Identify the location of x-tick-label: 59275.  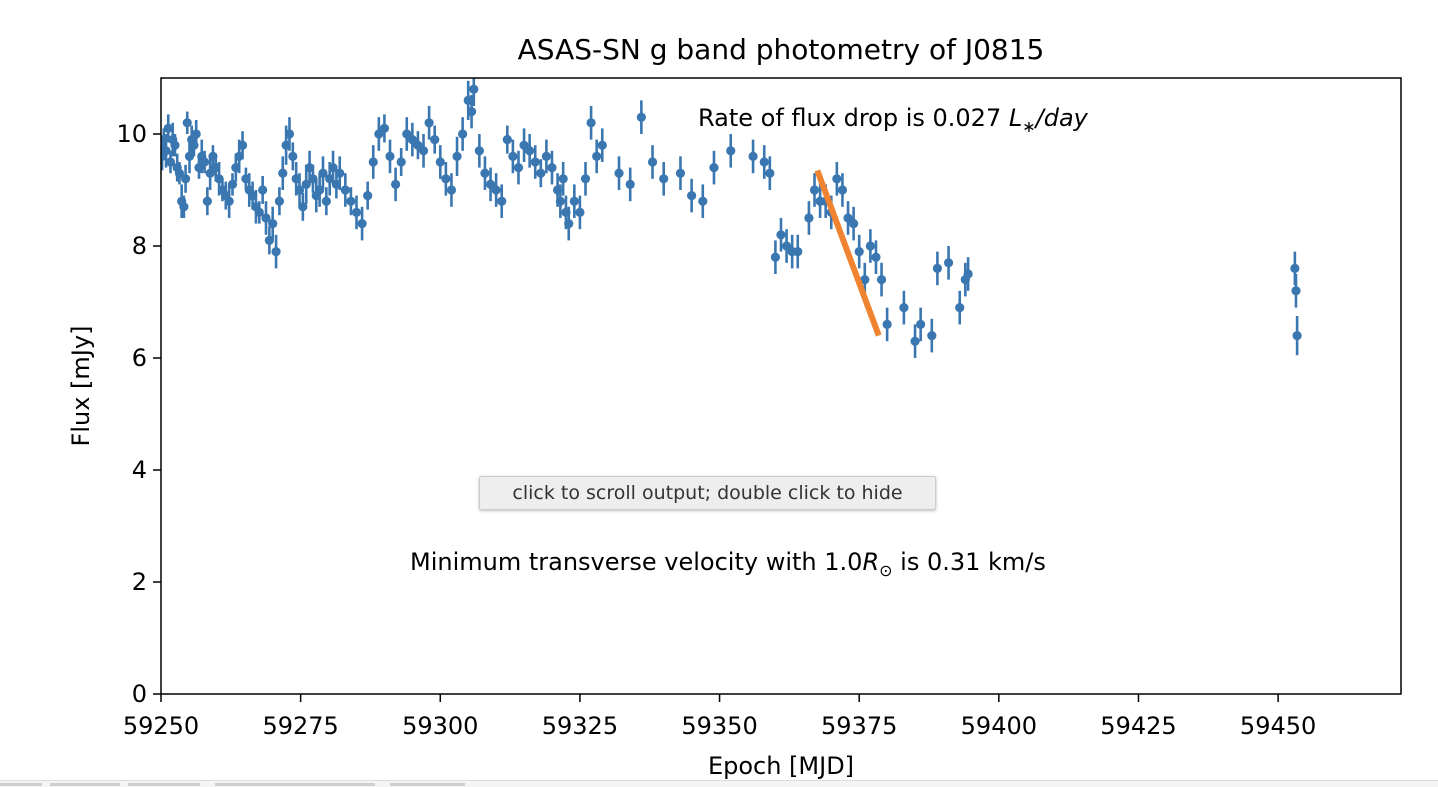
(300, 726).